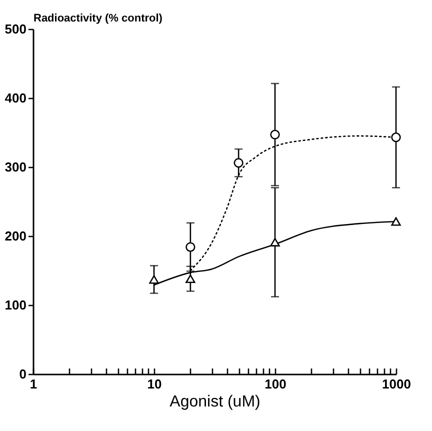 The height and width of the screenshot is (431, 432). Describe the element at coordinates (22, 374) in the screenshot. I see `y-tick-label: 0` at that location.